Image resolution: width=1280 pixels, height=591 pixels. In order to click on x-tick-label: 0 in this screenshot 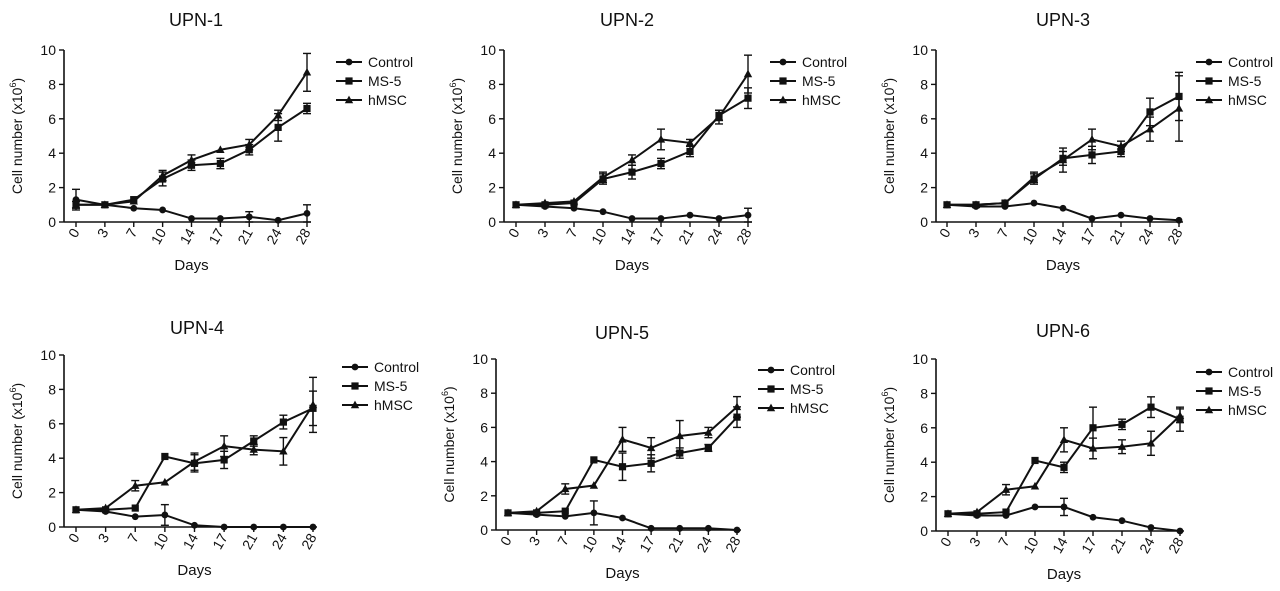, I will do `click(514, 232)`.